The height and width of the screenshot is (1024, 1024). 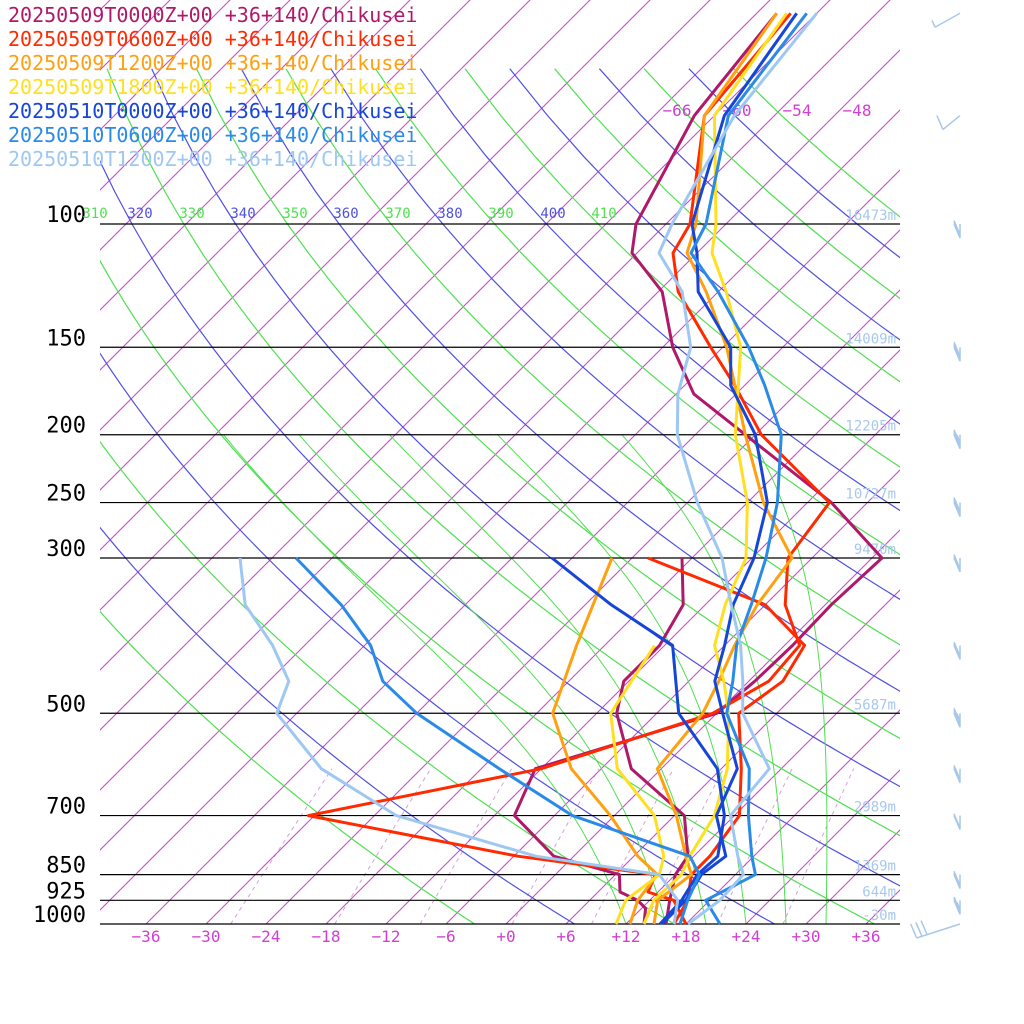 I want to click on temp-tick-label: −24, so click(x=266, y=936).